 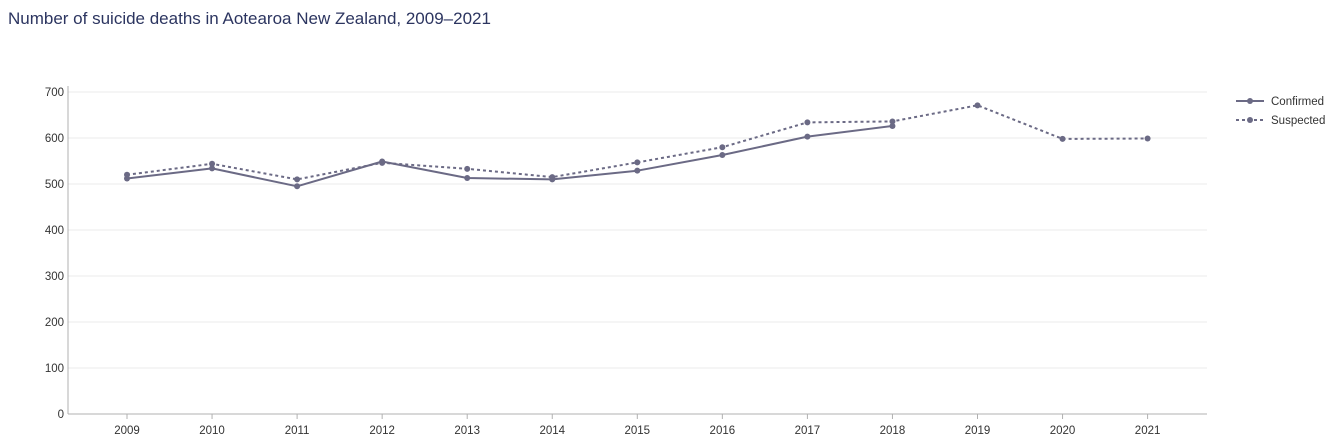 What do you see at coordinates (808, 431) in the screenshot?
I see `x-tick-label: 2017` at bounding box center [808, 431].